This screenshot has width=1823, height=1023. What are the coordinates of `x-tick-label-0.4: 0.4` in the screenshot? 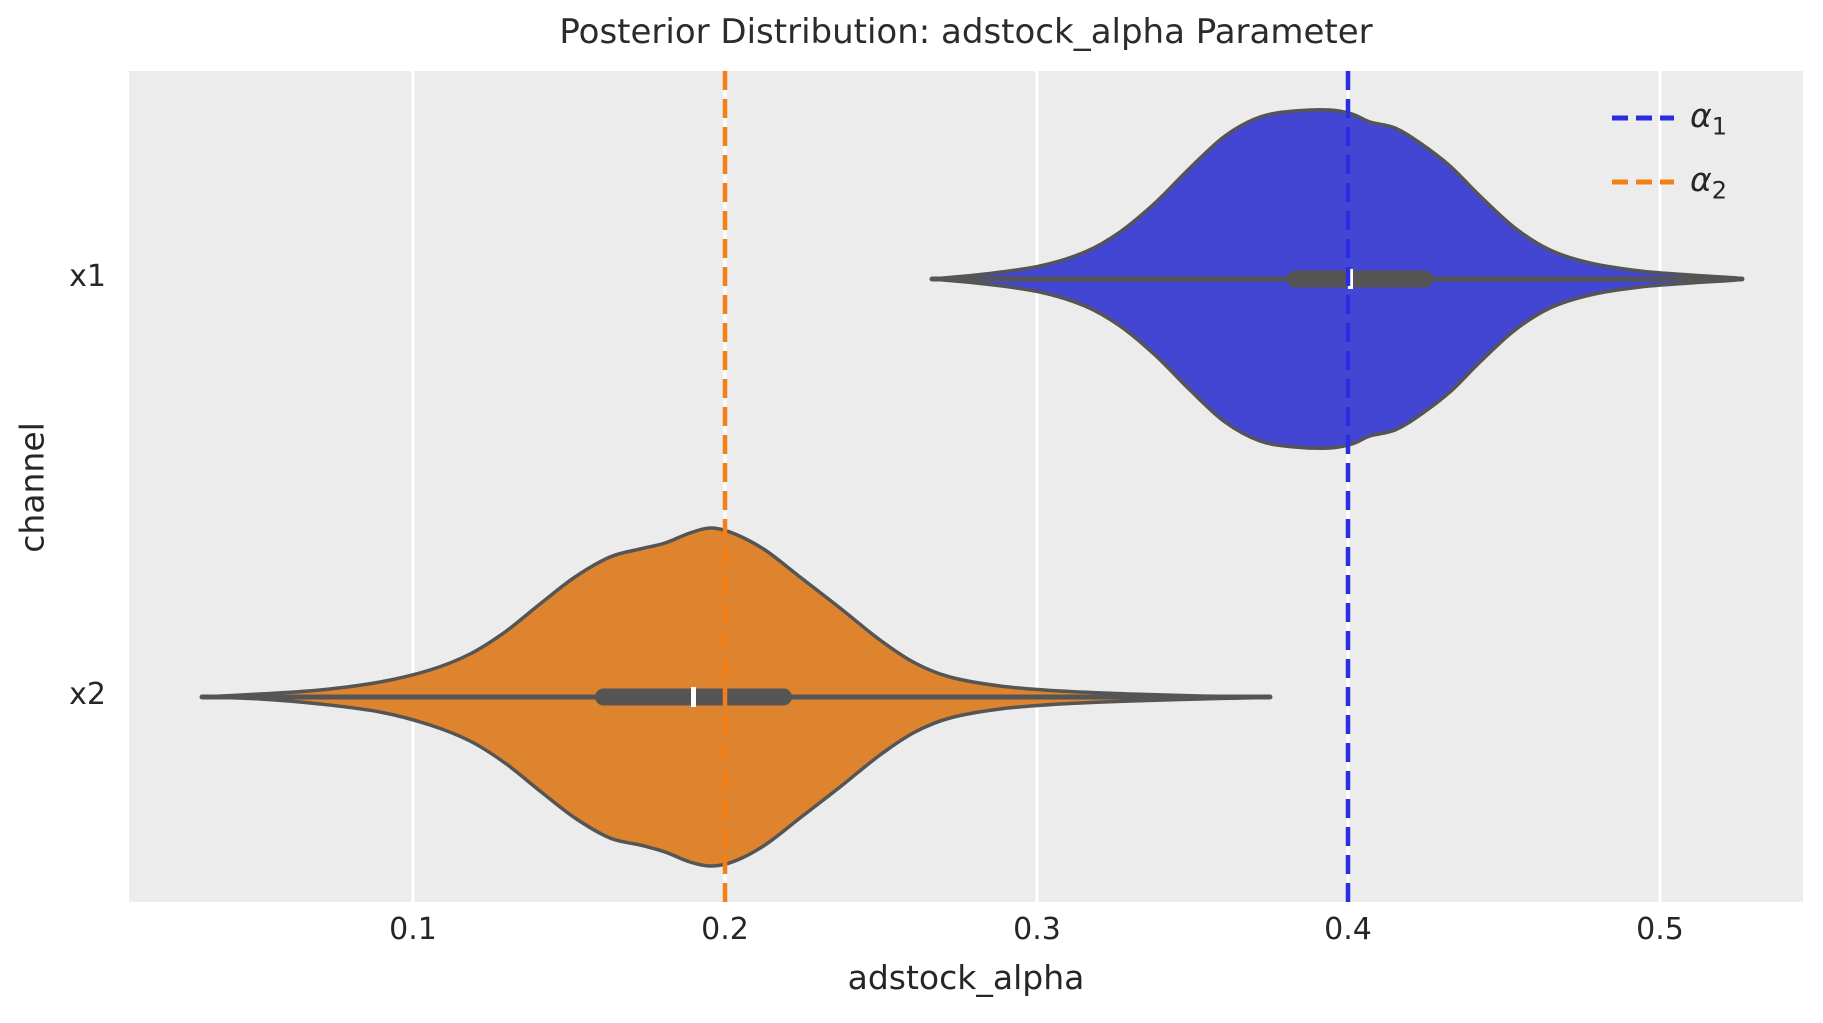 It's located at (1348, 929).